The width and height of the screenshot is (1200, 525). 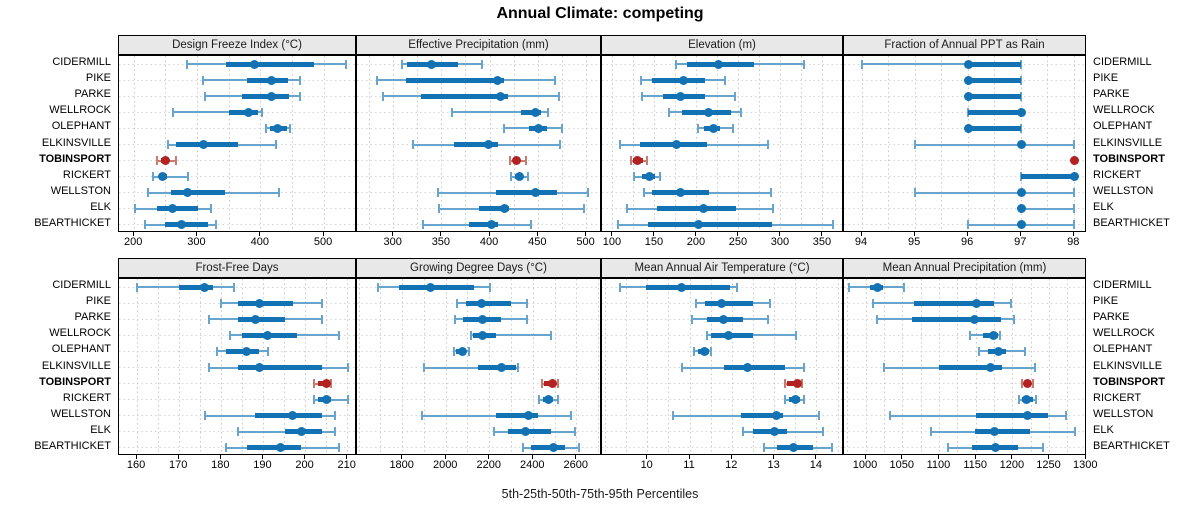 I want to click on site-label-right: TOBINSPORT, so click(x=1129, y=381).